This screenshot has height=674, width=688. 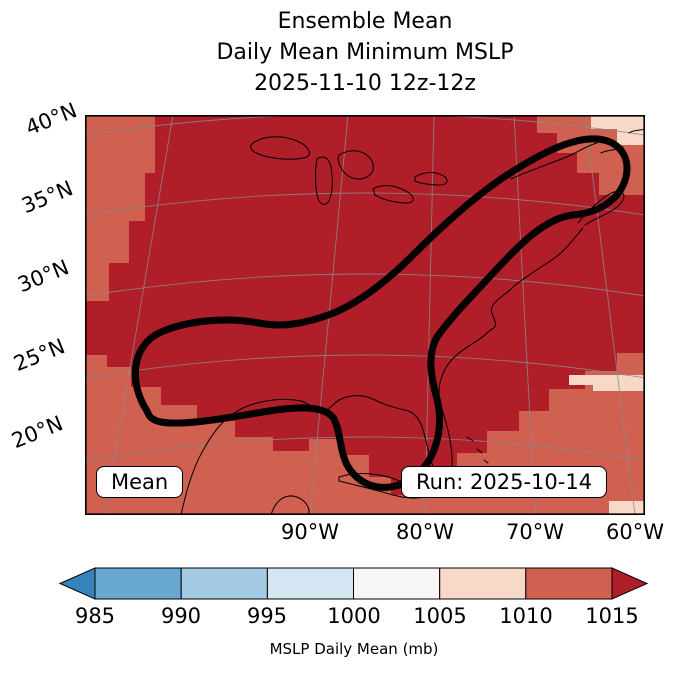 What do you see at coordinates (524, 315) in the screenshot?
I see `meridian-70w` at bounding box center [524, 315].